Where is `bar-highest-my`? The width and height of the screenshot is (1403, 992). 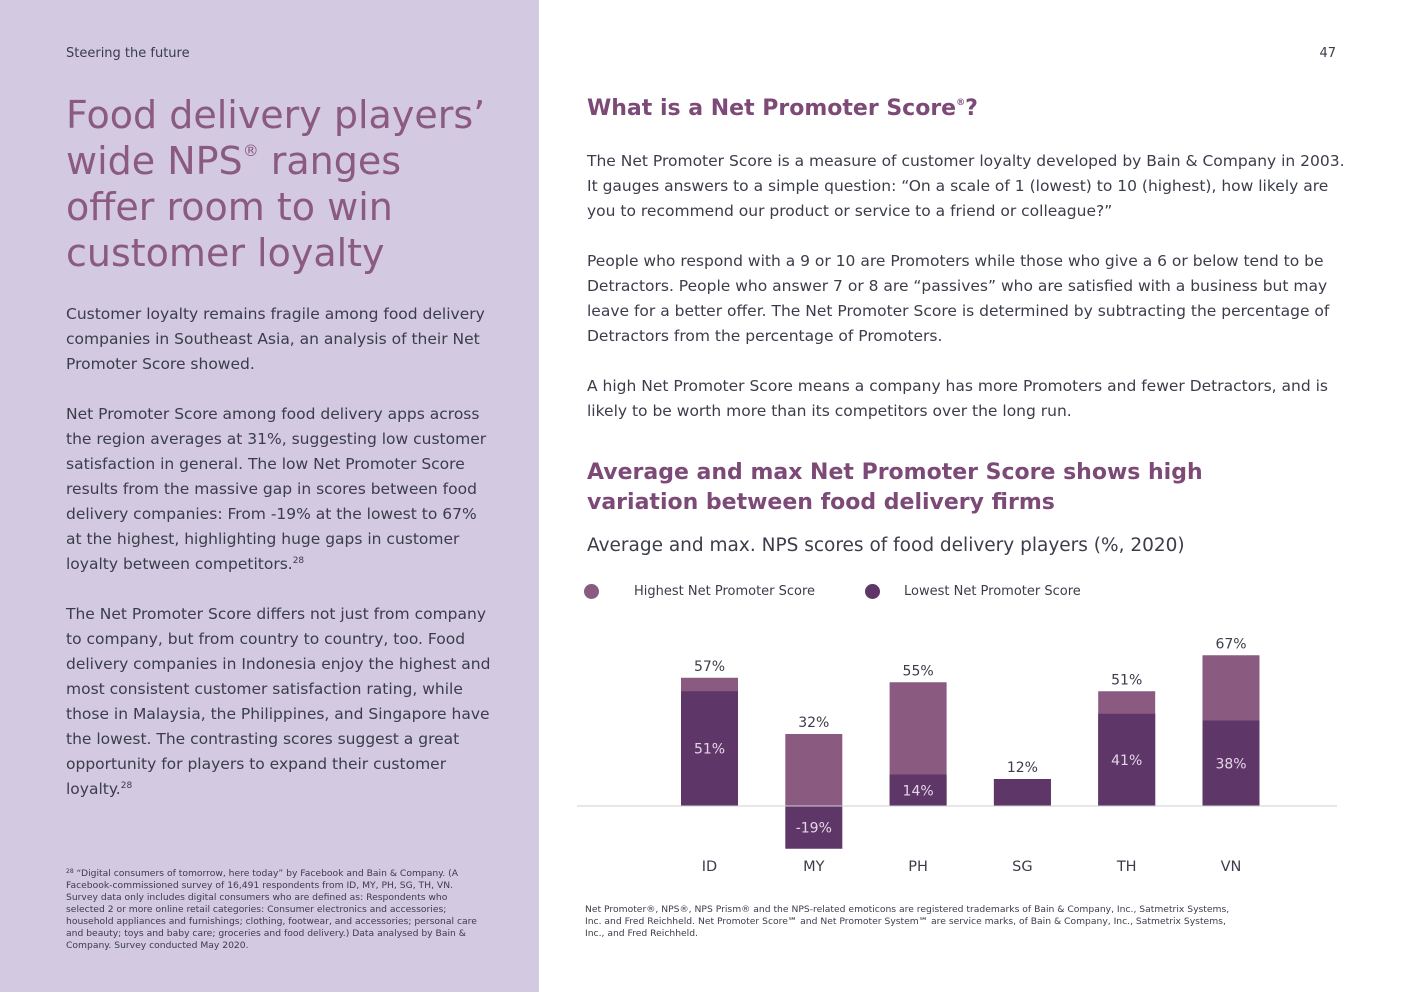 bar-highest-my is located at coordinates (814, 770).